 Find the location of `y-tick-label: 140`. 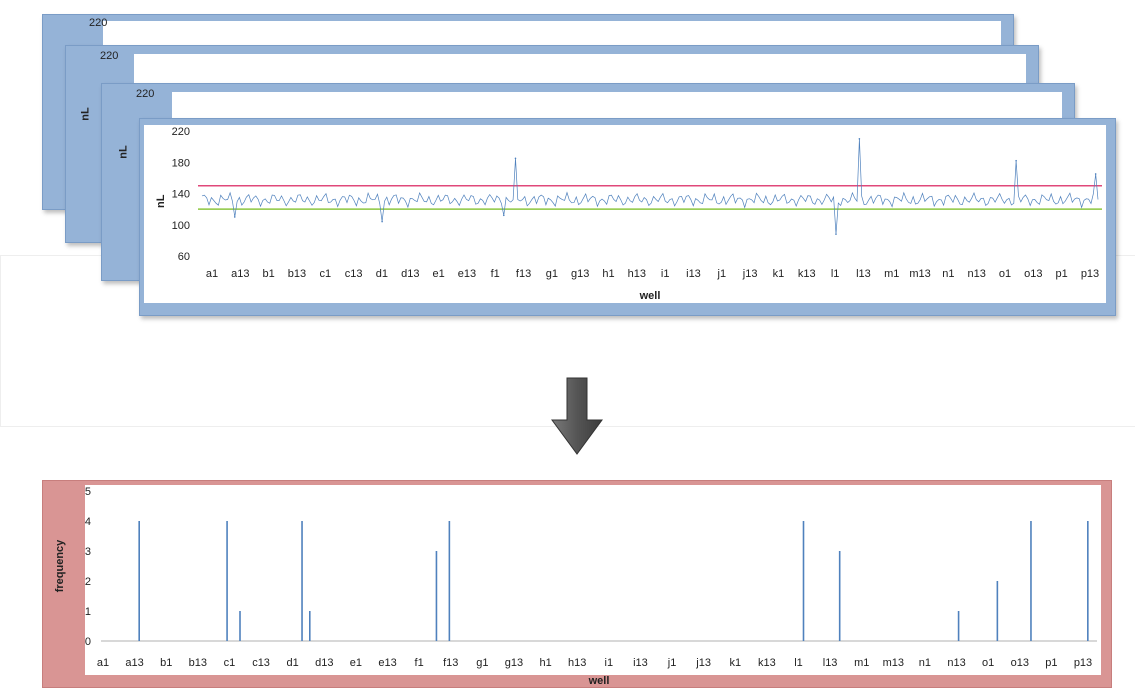

y-tick-label: 140 is located at coordinates (181, 195).